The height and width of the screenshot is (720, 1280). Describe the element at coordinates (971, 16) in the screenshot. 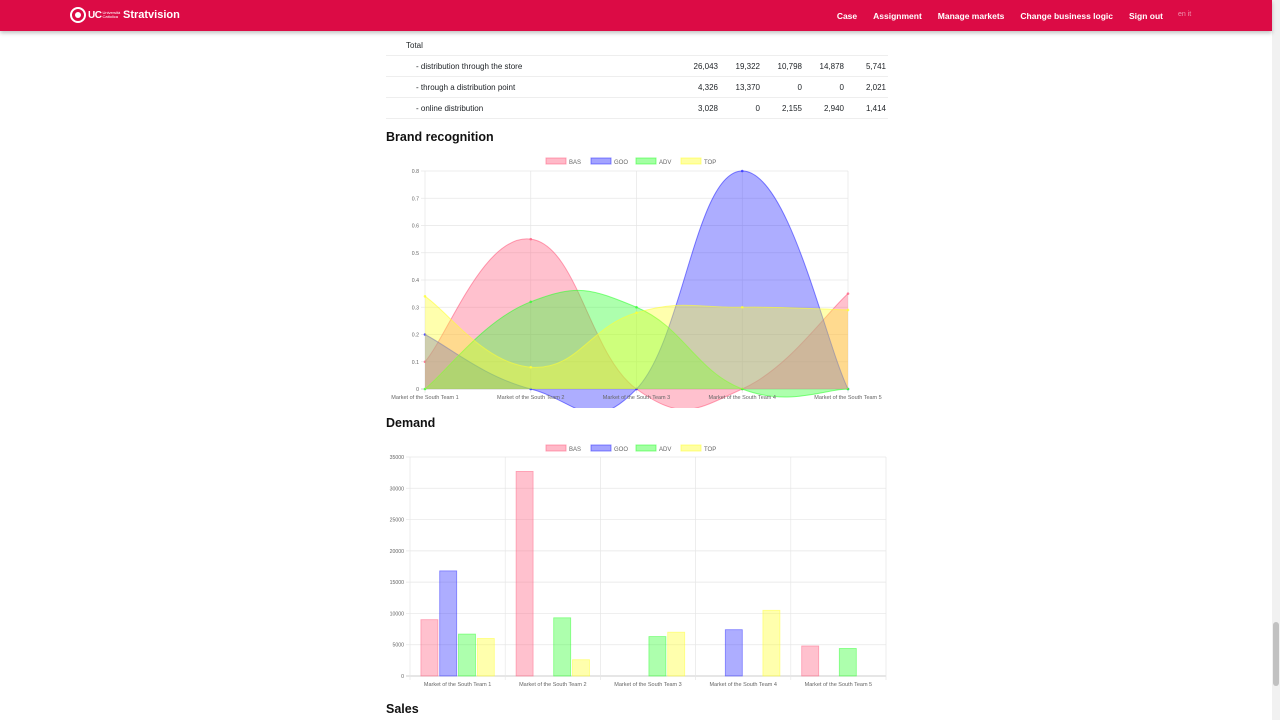

I see `nav-link-manage-markets: Manage markets` at that location.